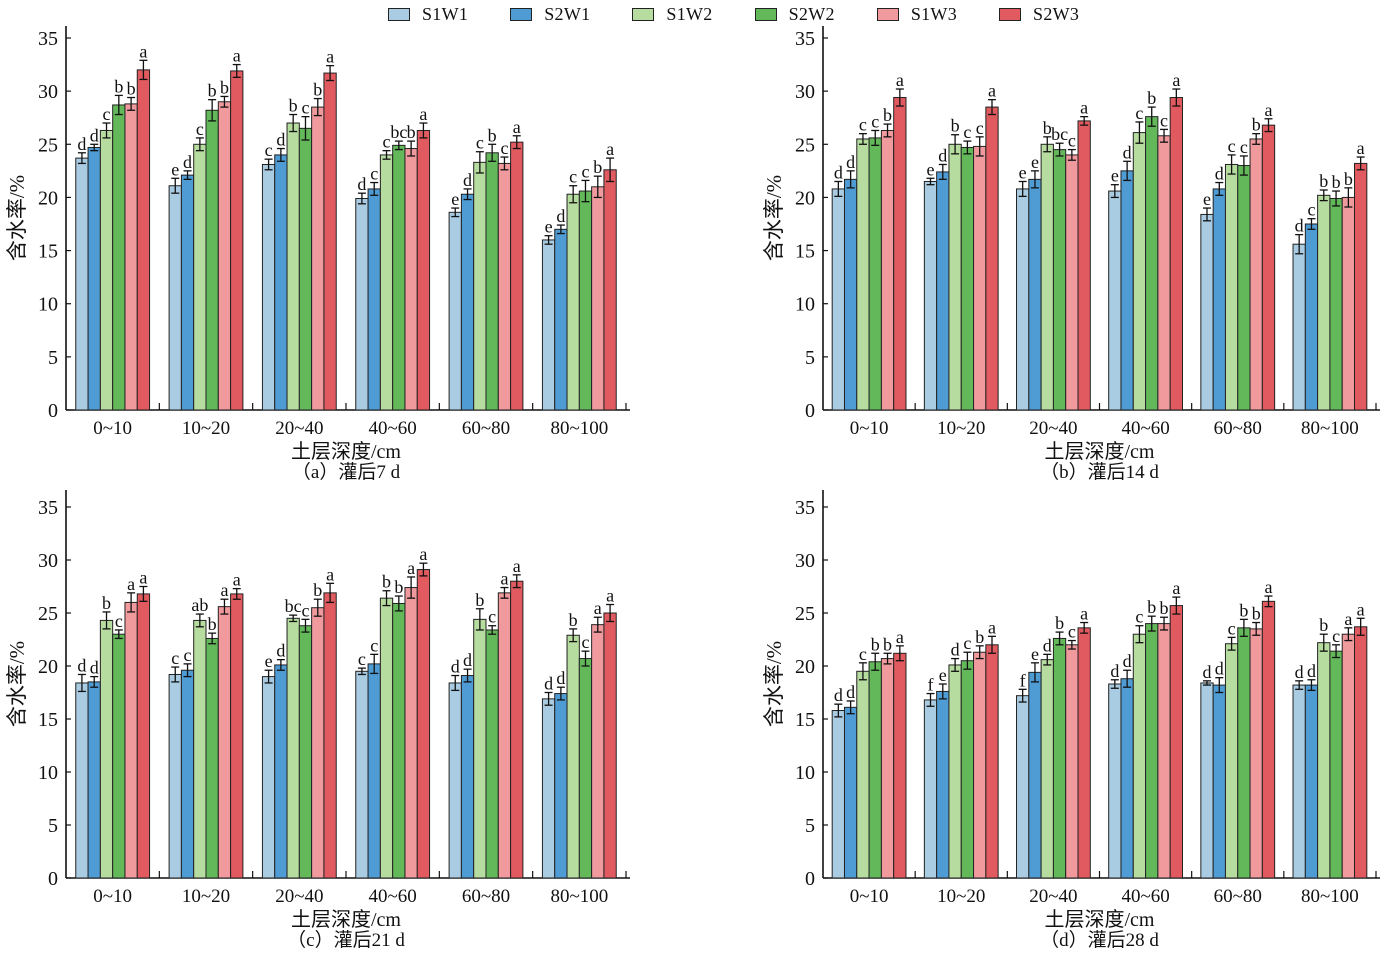 The width and height of the screenshot is (1388, 958). I want to click on bar-s2w2, so click(305, 752).